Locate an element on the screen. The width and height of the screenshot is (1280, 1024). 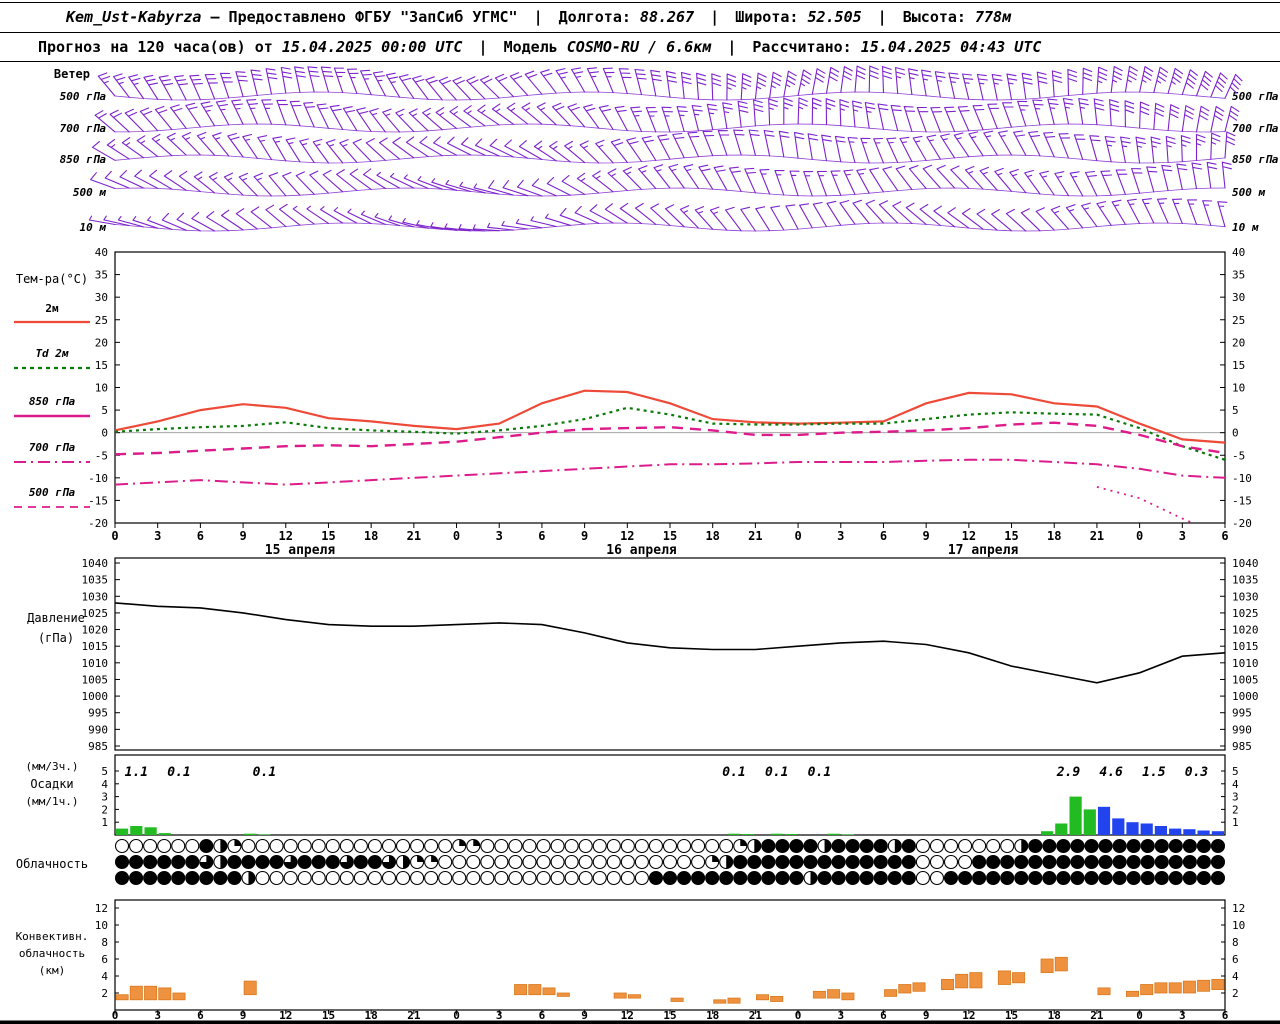
svg-text: 1000 is located at coordinates (95, 696).